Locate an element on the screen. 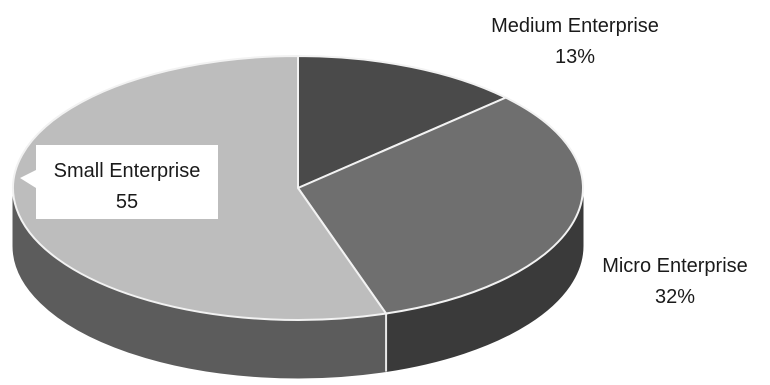  slice-label-micro: Micro Enterprise 32% is located at coordinates (675, 279).